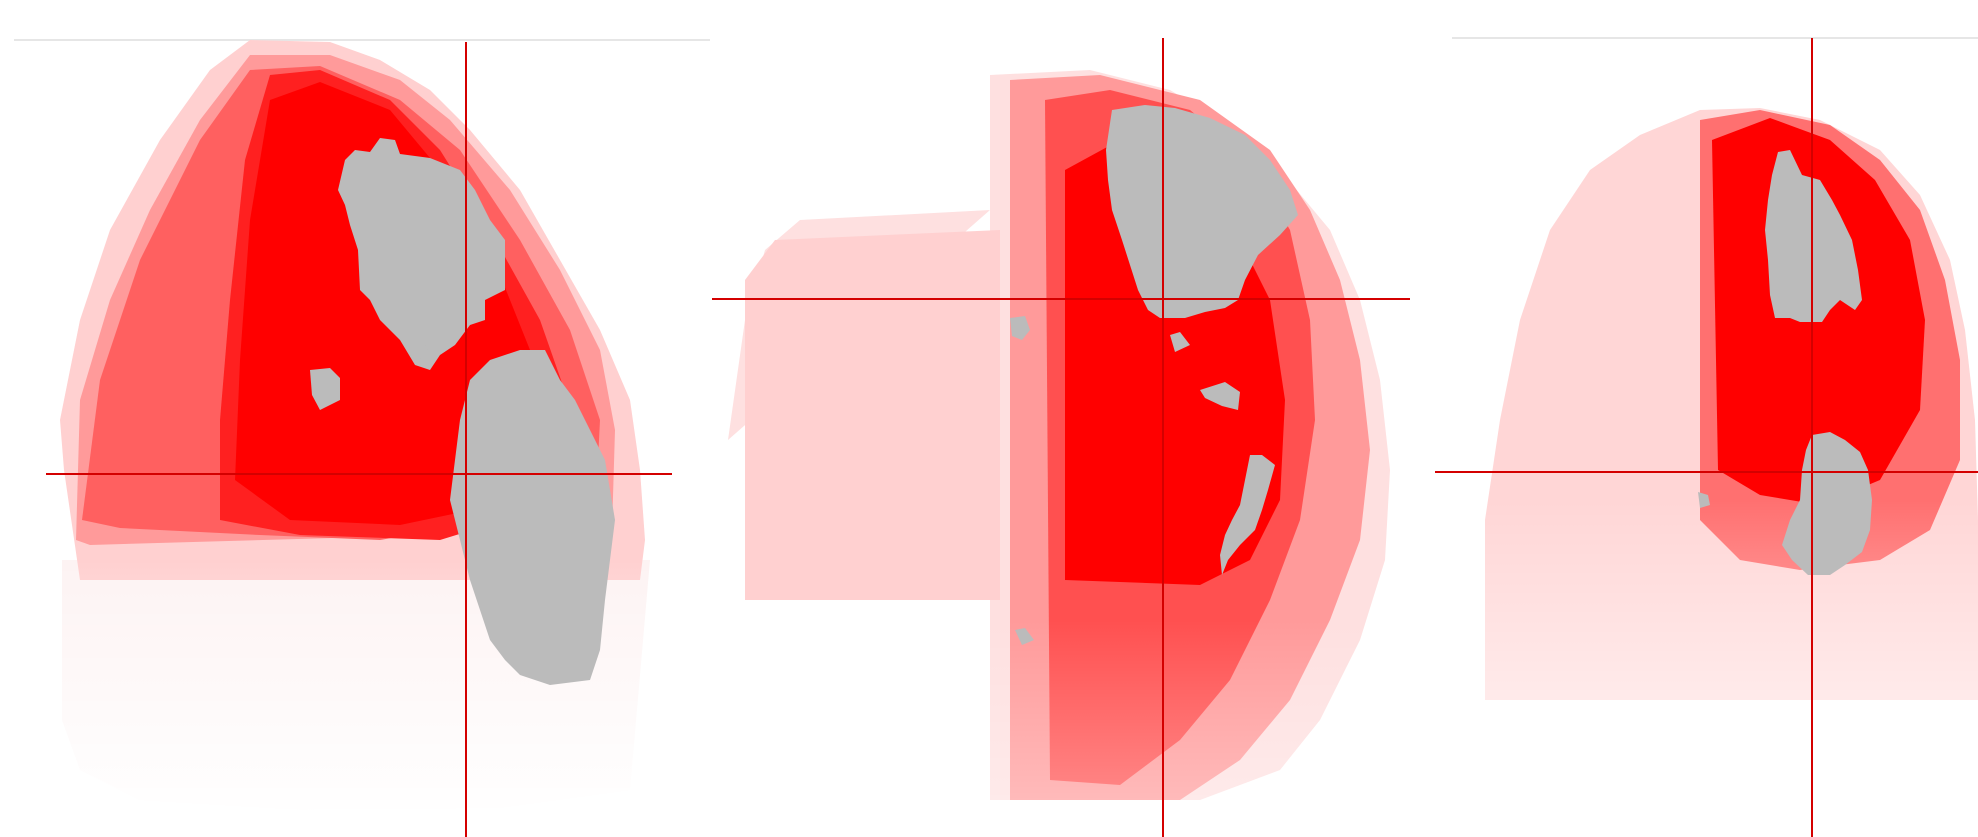 This screenshot has width=1978, height=837. What do you see at coordinates (1154, 375) in the screenshot?
I see `panel-center-anatomy` at bounding box center [1154, 375].